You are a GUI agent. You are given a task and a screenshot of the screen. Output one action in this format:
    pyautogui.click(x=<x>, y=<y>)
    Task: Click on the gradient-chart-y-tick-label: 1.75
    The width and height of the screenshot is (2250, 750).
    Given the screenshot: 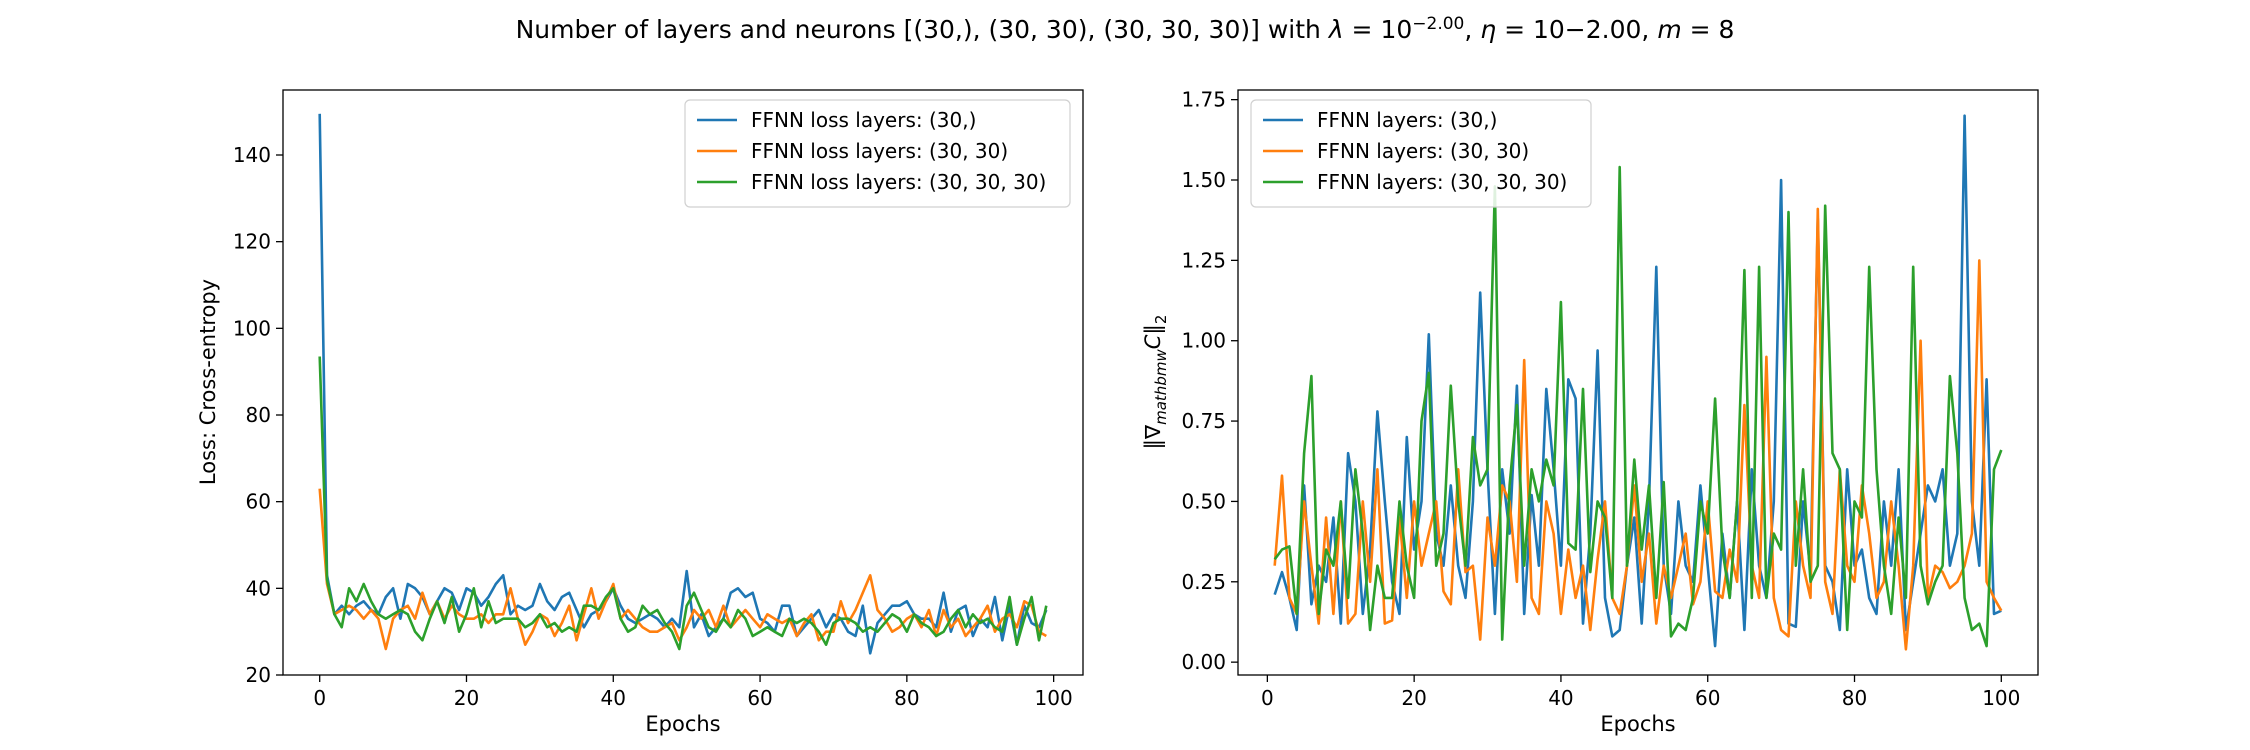 What is the action you would take?
    pyautogui.click(x=1203, y=100)
    